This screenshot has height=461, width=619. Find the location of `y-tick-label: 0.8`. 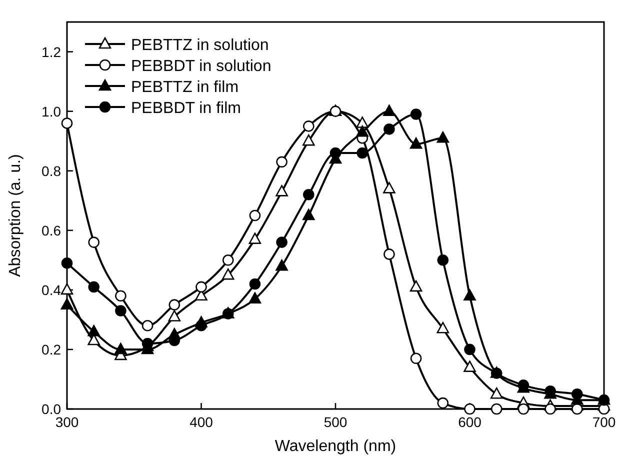

y-tick-label: 0.8 is located at coordinates (52, 170).